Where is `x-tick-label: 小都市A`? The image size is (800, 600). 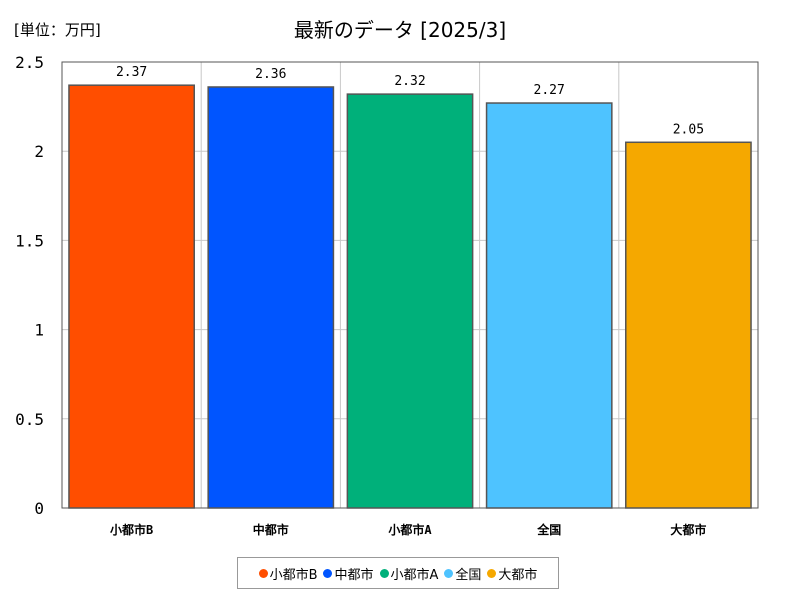 x-tick-label: 小都市A is located at coordinates (410, 529).